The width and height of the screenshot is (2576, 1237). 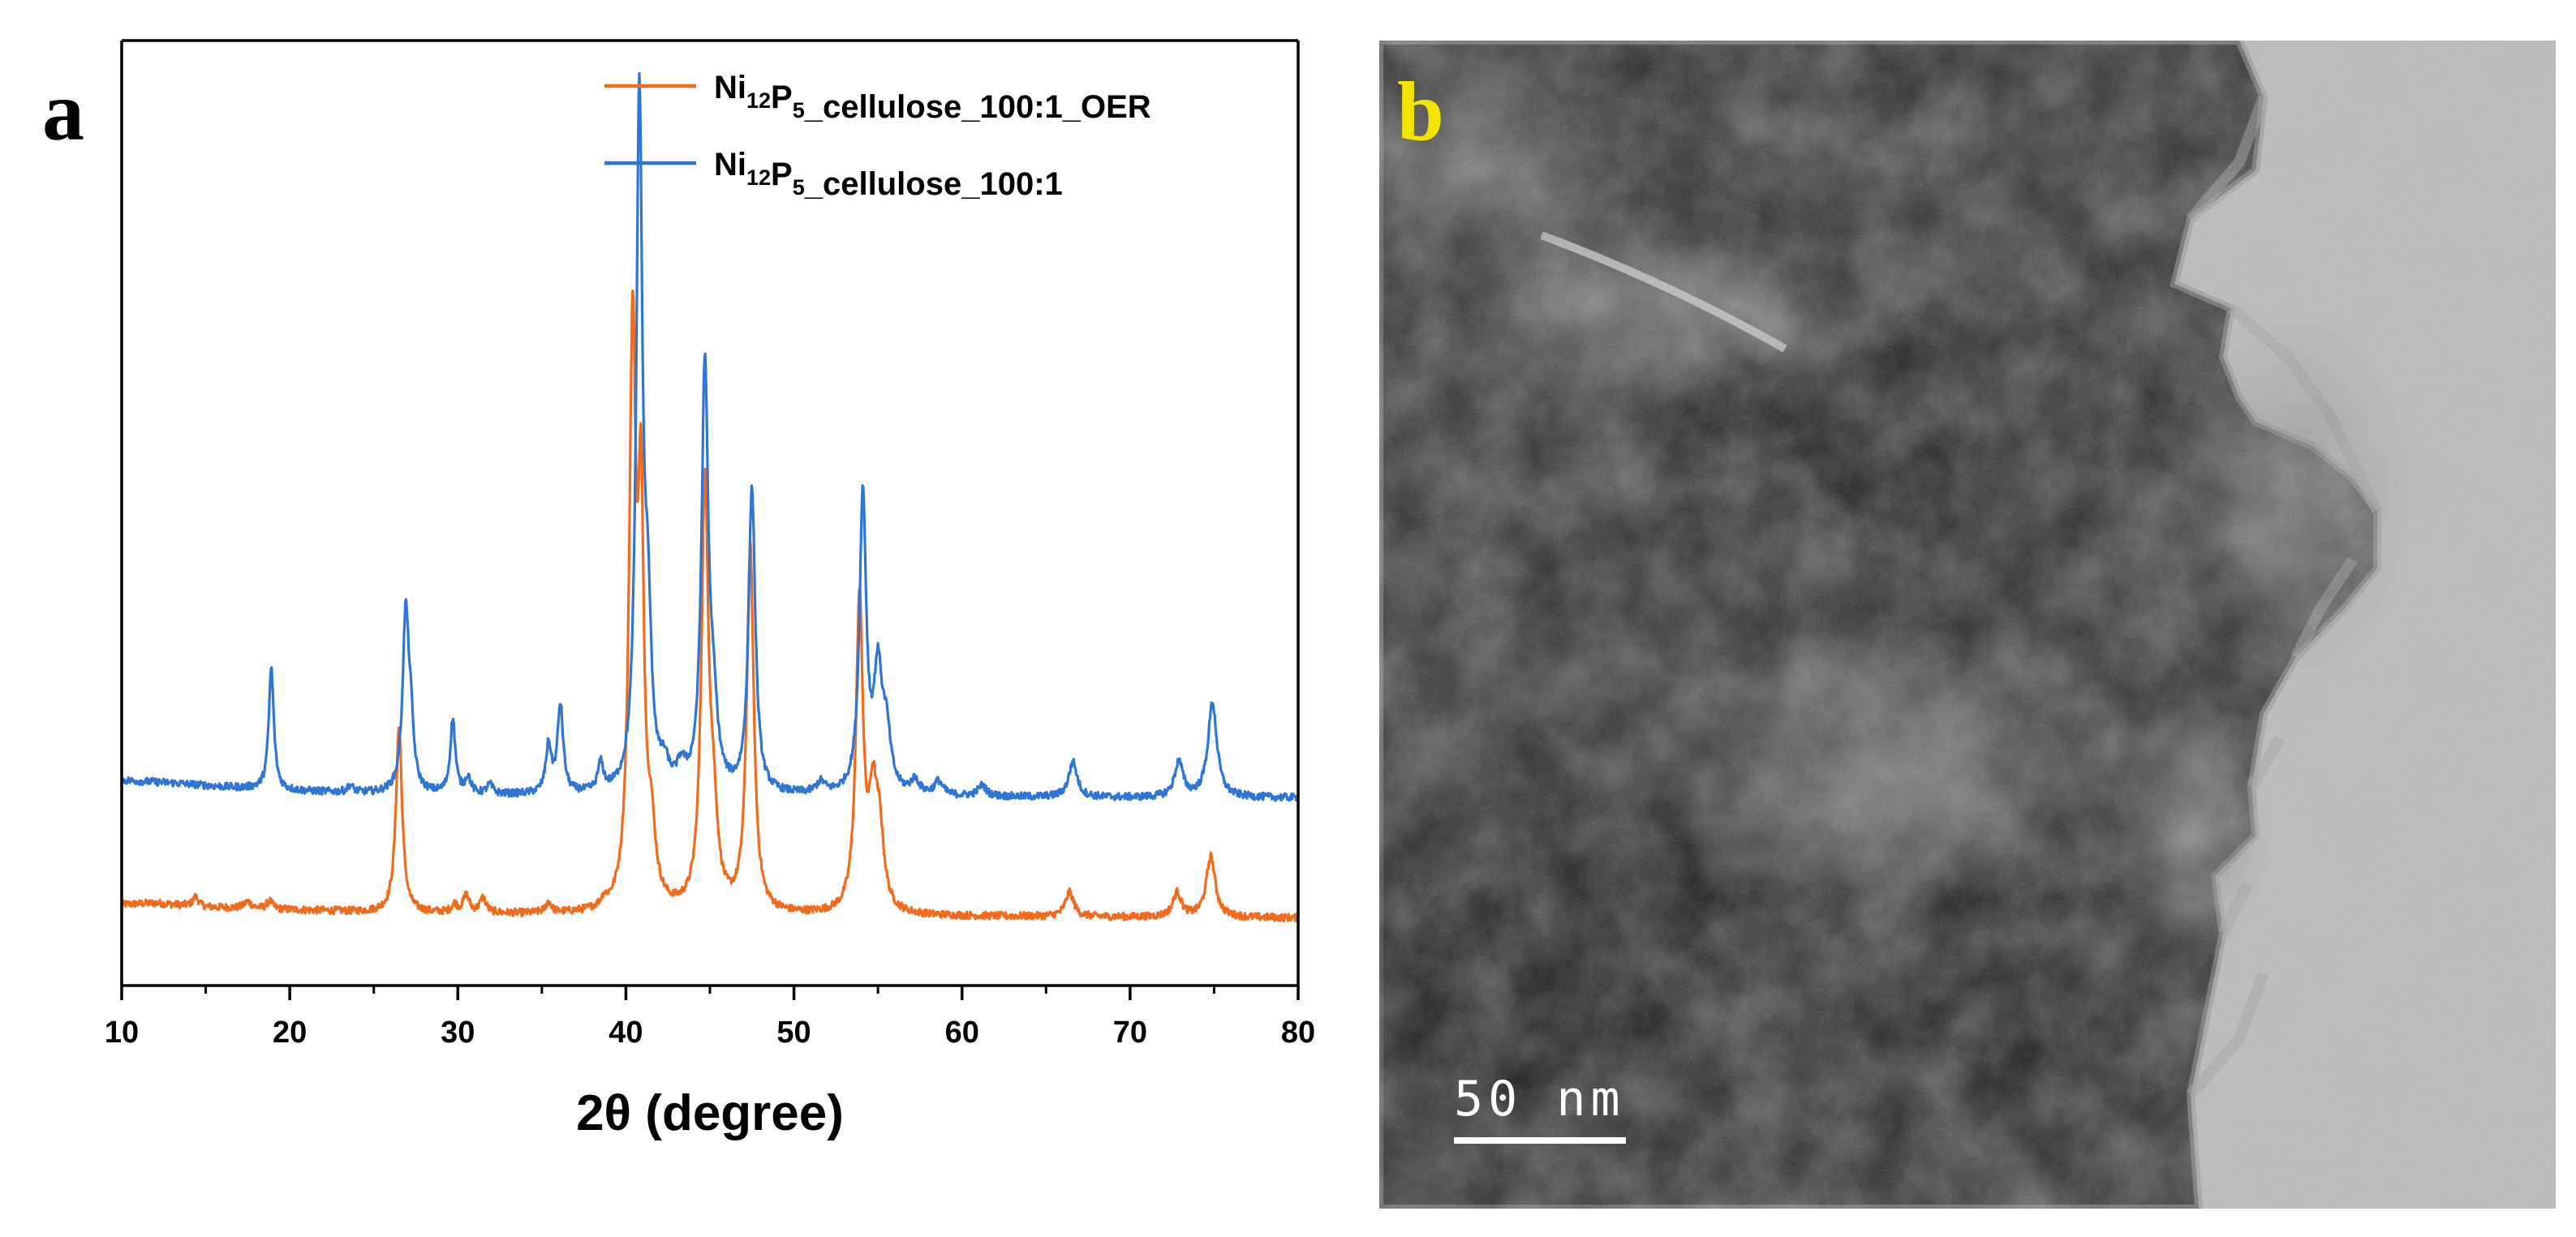 What do you see at coordinates (122, 1033) in the screenshot?
I see `x-tick-label-10: 10` at bounding box center [122, 1033].